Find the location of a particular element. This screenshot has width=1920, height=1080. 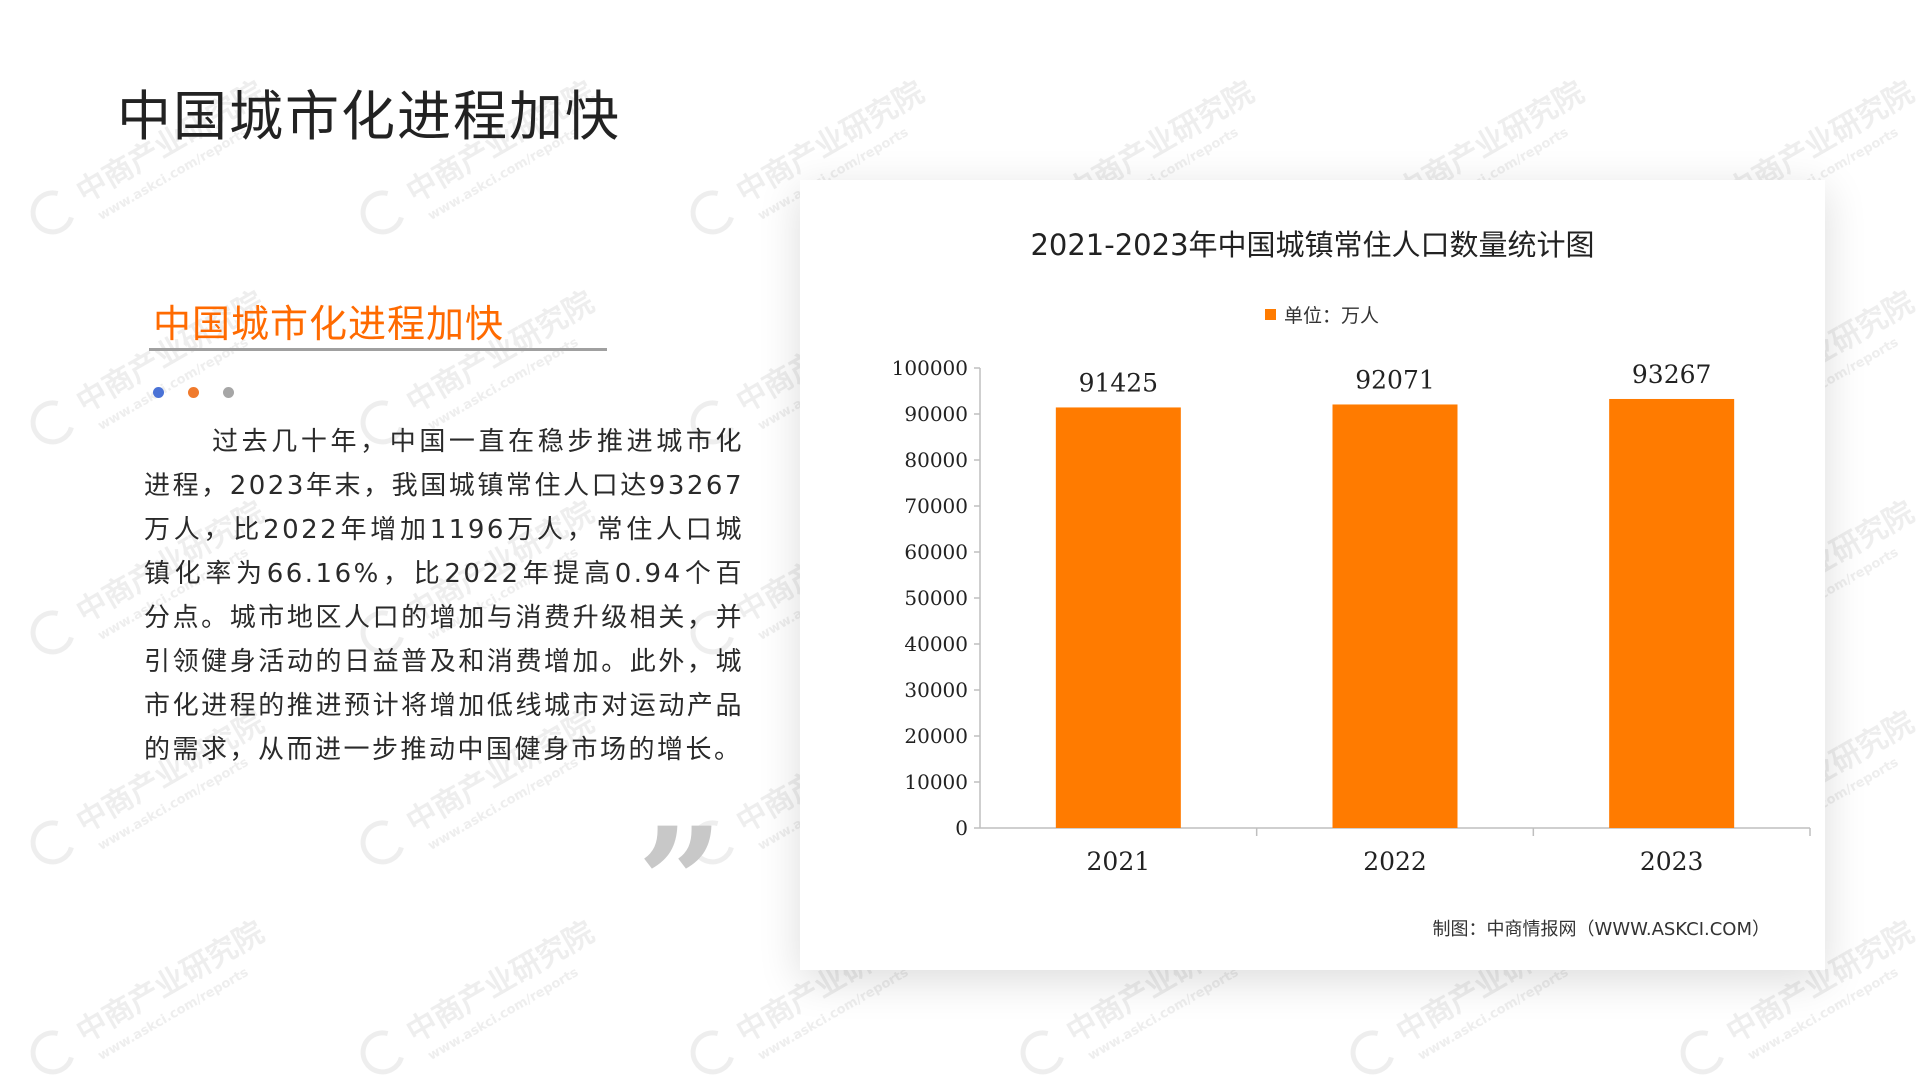

chart-source: 制图：中商情报网（WWW.ASKCI.COM） is located at coordinates (1601, 929).